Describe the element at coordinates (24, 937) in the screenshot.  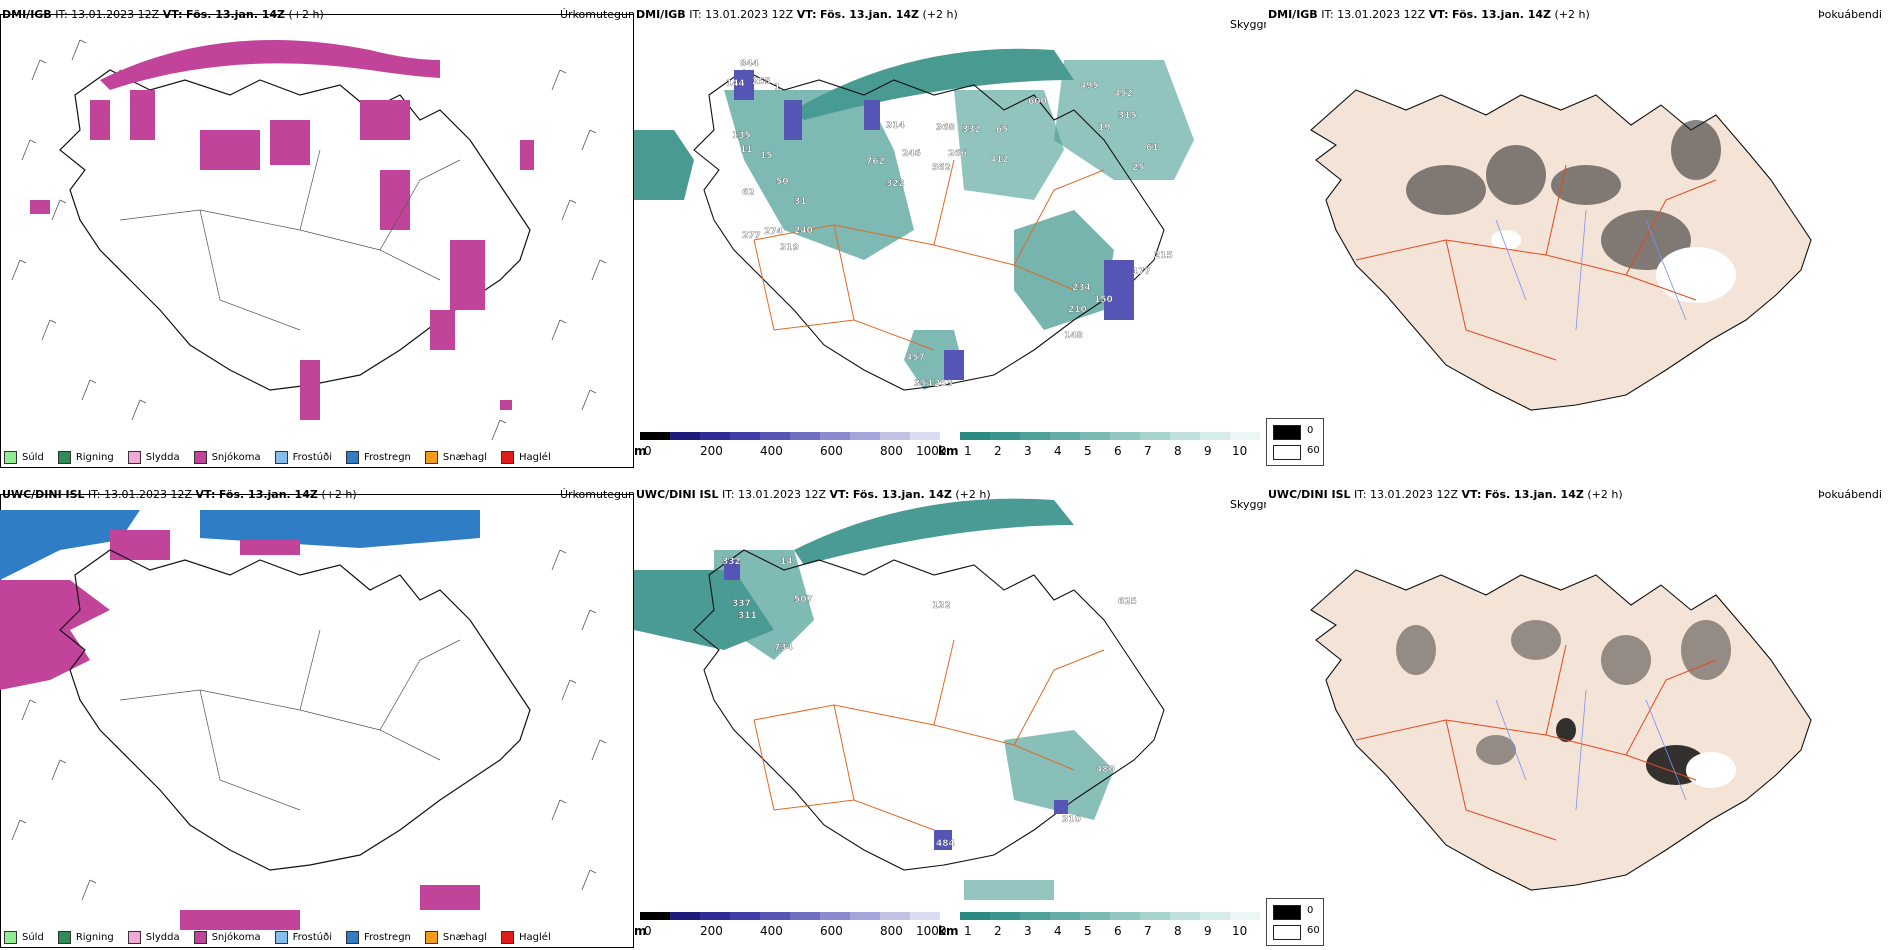
I see `legend-item: Súld` at that location.